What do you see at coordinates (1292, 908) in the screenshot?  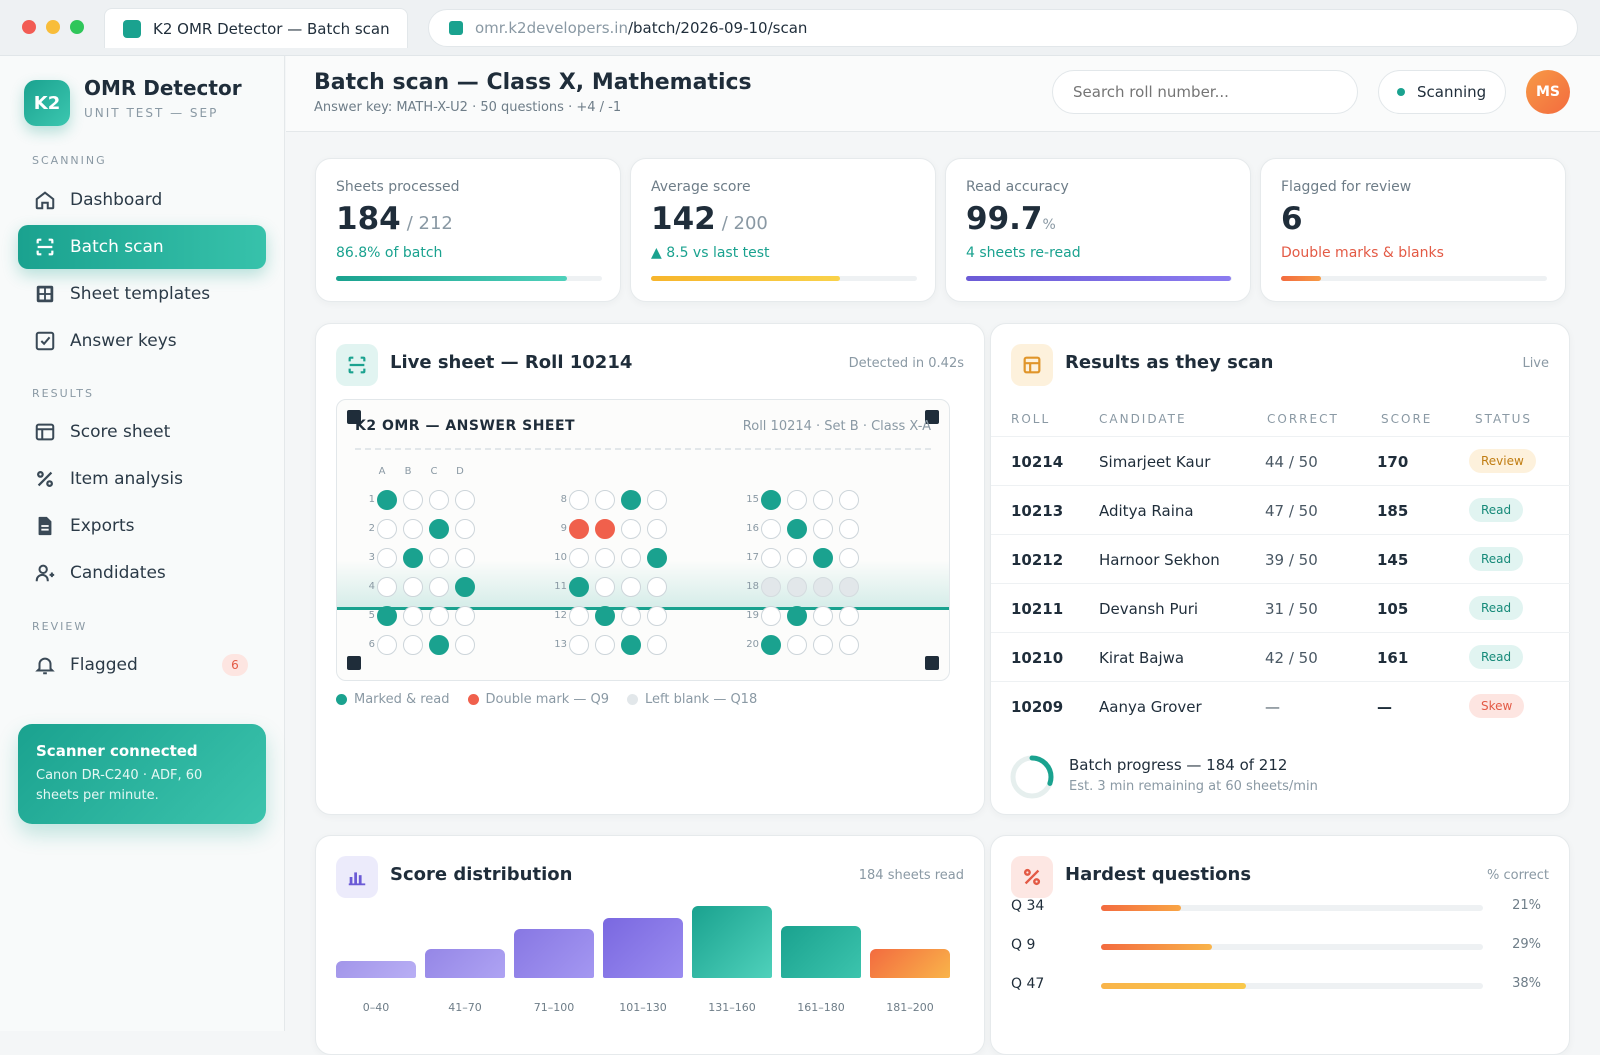 I see `percent-bar` at bounding box center [1292, 908].